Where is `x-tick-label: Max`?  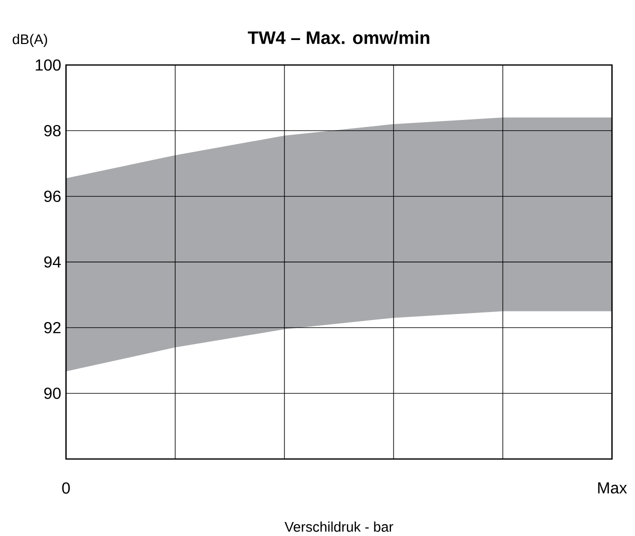
x-tick-label: Max is located at coordinates (612, 488).